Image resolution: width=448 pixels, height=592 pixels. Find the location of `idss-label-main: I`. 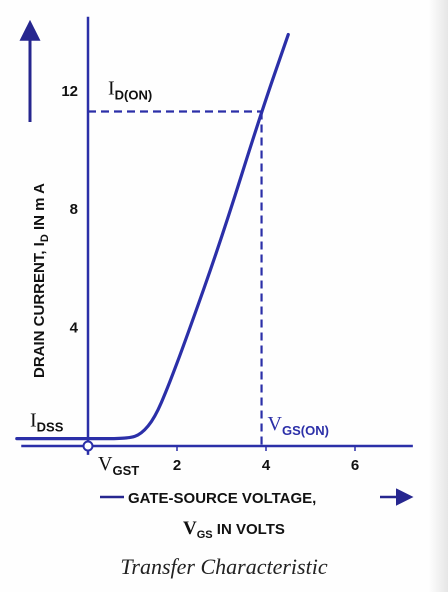

idss-label-main: I is located at coordinates (33, 421).